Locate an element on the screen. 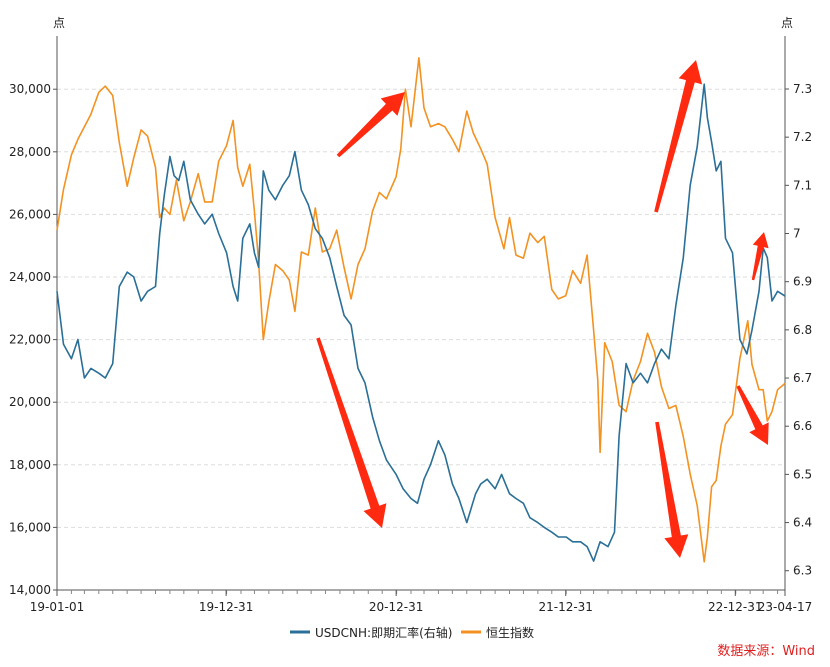  right-y-tick-label: 6.8 is located at coordinates (802, 330).